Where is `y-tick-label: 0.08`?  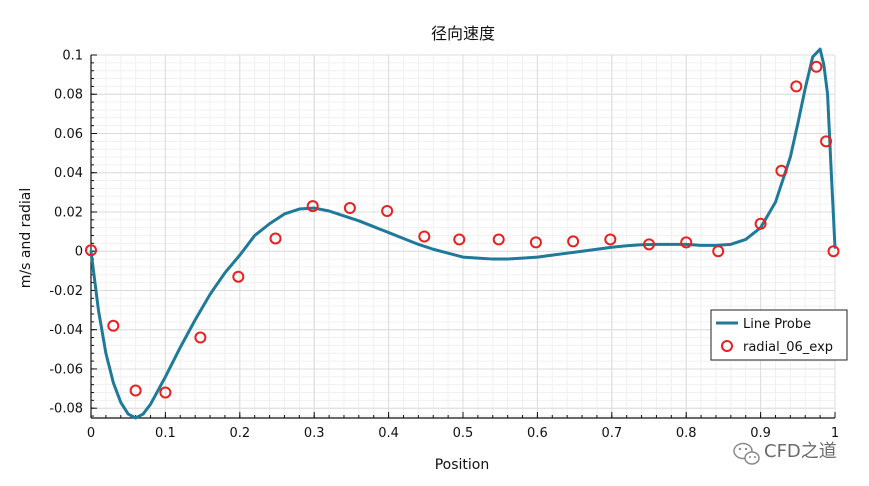
y-tick-label: 0.08 is located at coordinates (68, 95).